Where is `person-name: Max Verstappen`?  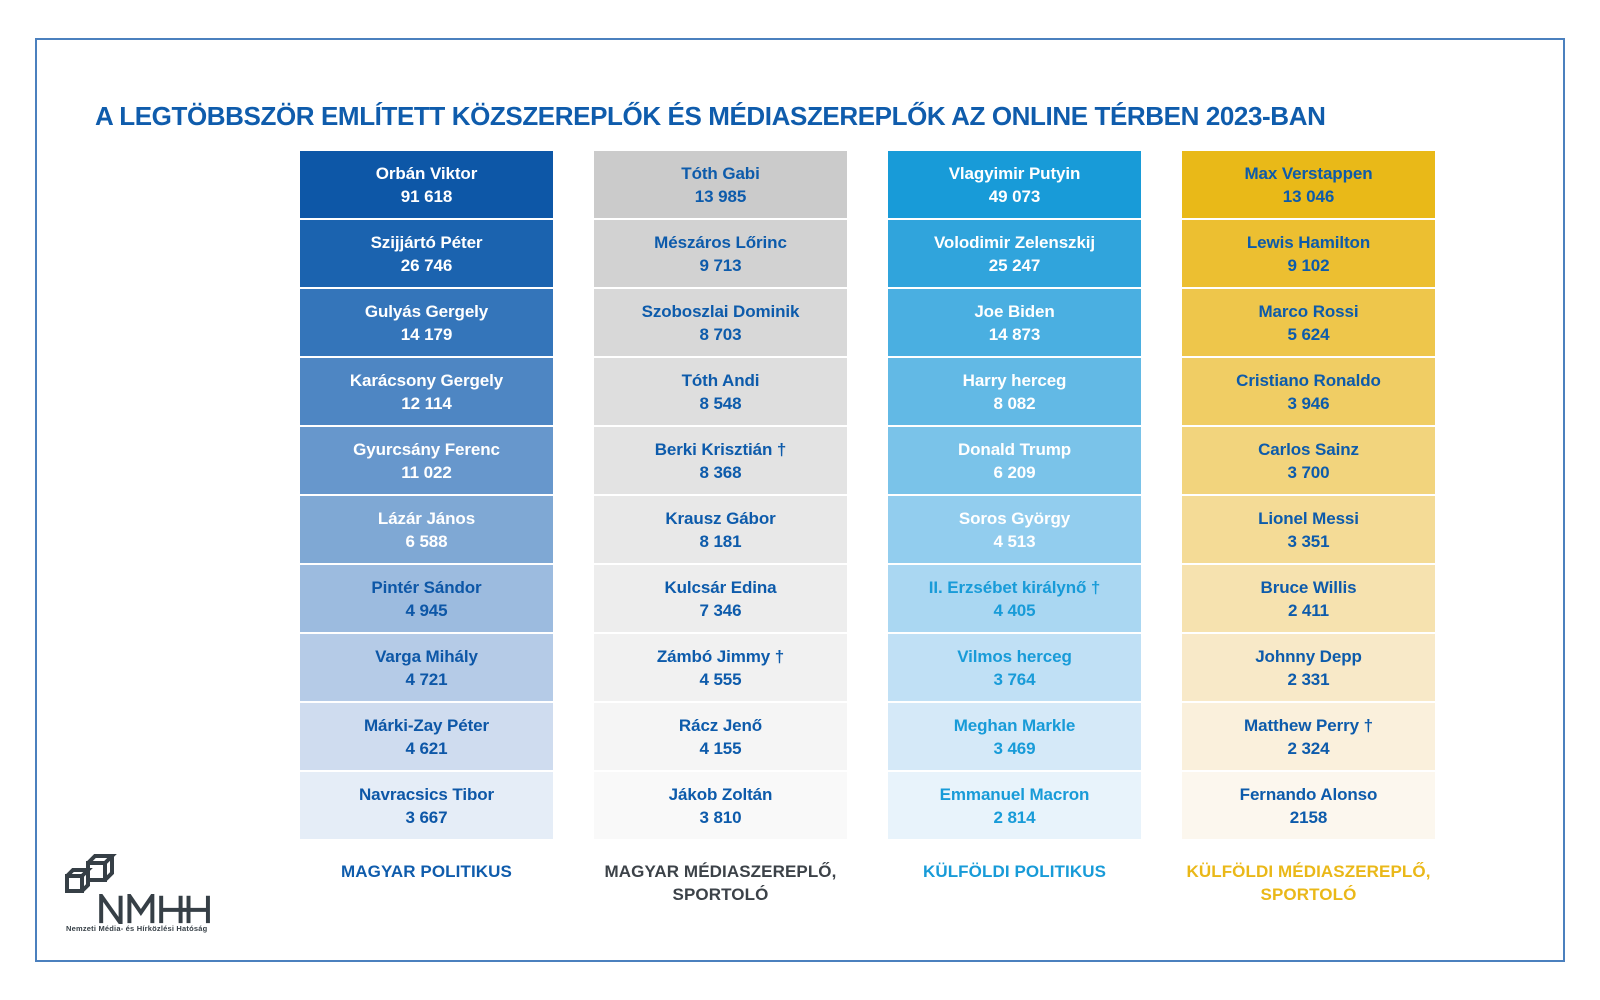 person-name: Max Verstappen is located at coordinates (1308, 173).